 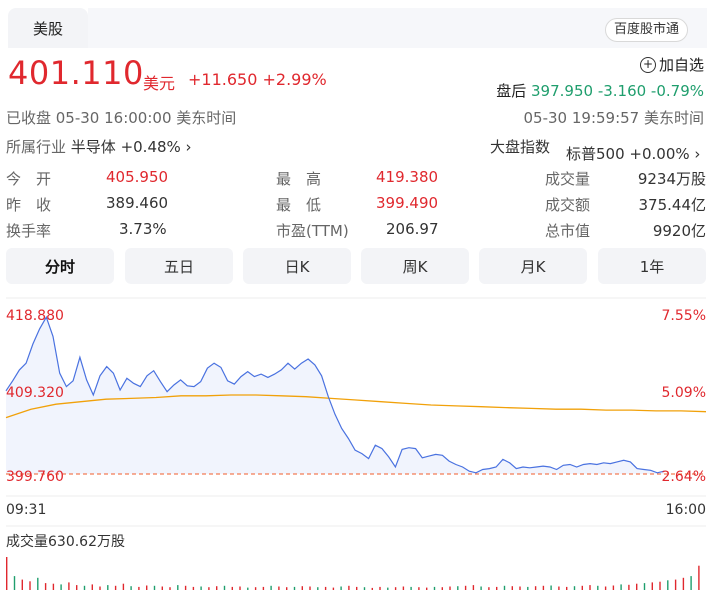 What do you see at coordinates (35, 477) in the screenshot?
I see `ylabel-bottom-left: 399.760` at bounding box center [35, 477].